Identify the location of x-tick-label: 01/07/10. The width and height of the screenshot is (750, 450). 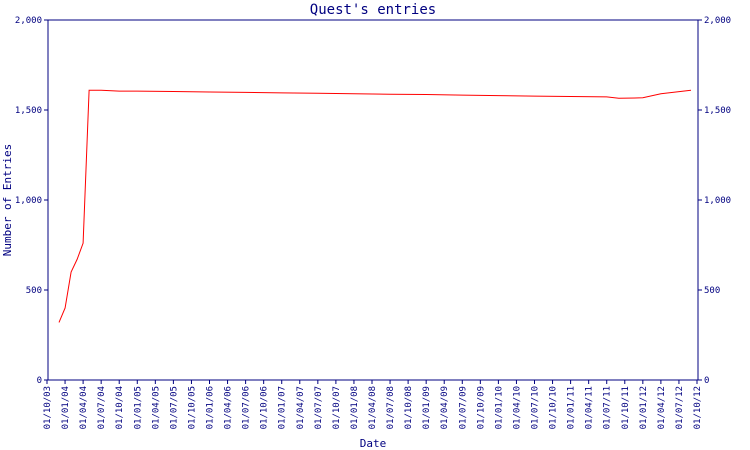
(536, 407).